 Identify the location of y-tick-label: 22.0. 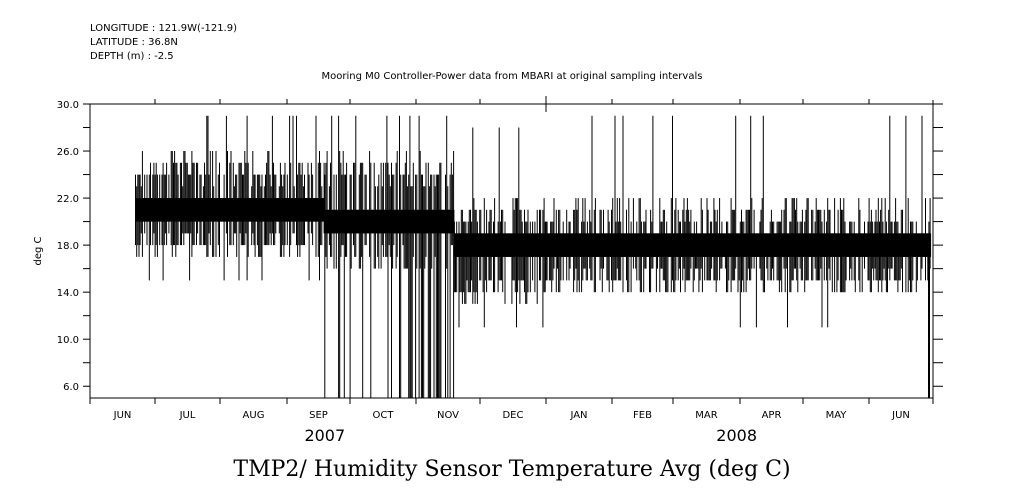
(68, 199).